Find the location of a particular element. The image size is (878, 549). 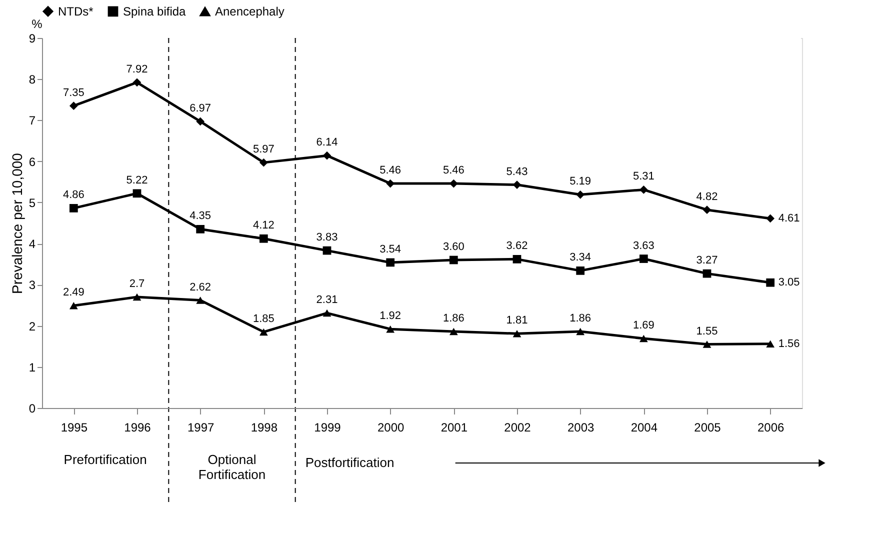

x-tick-label: 1997 is located at coordinates (201, 427).